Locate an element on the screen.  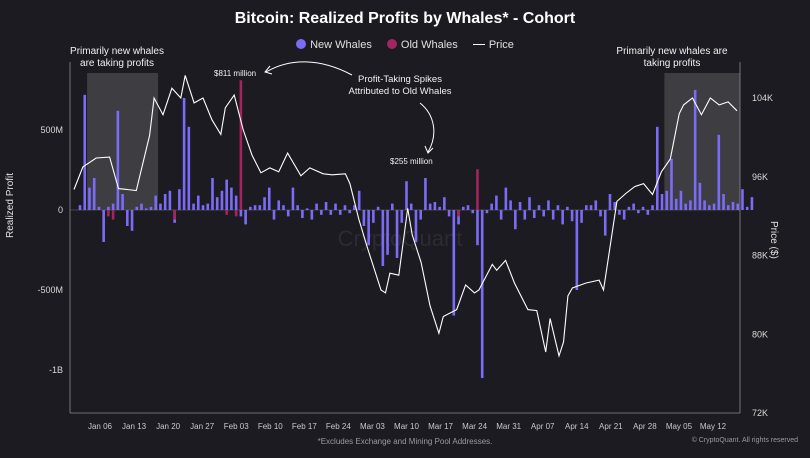
legend-item-new-whales: New Whales is located at coordinates (334, 45).